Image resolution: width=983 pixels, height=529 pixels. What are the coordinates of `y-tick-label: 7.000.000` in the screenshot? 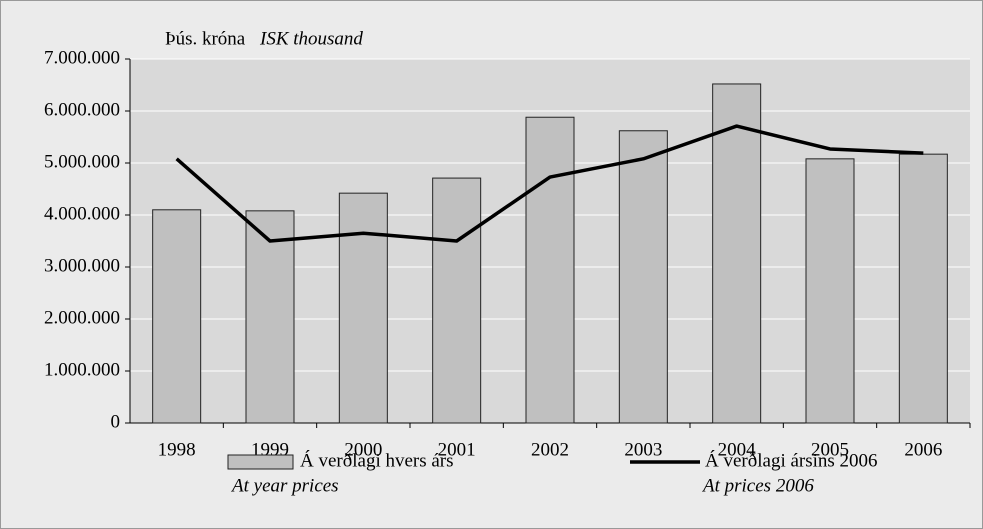 It's located at (82, 57).